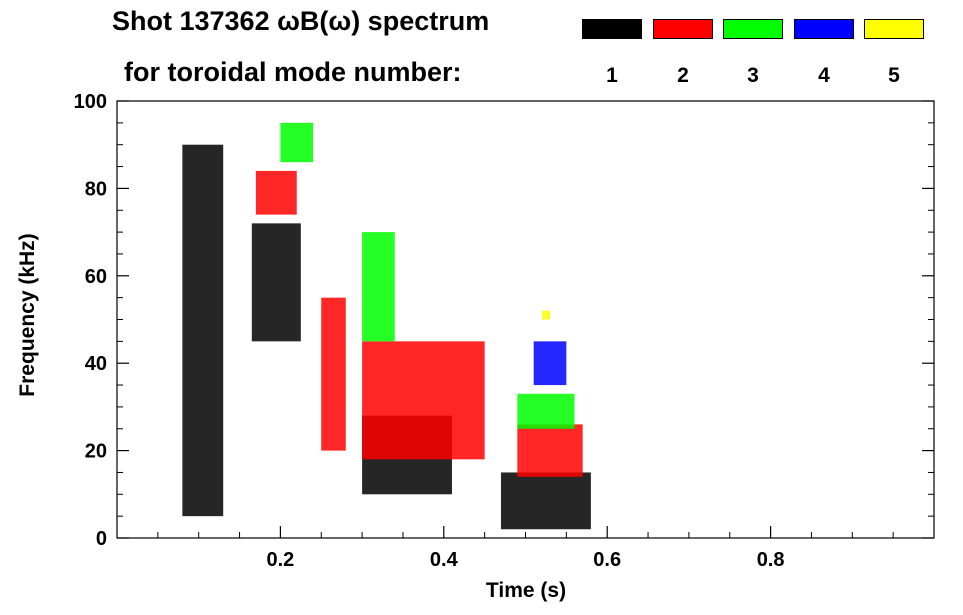 This screenshot has height=615, width=963. What do you see at coordinates (96, 364) in the screenshot?
I see `y-tick-label-2: 40` at bounding box center [96, 364].